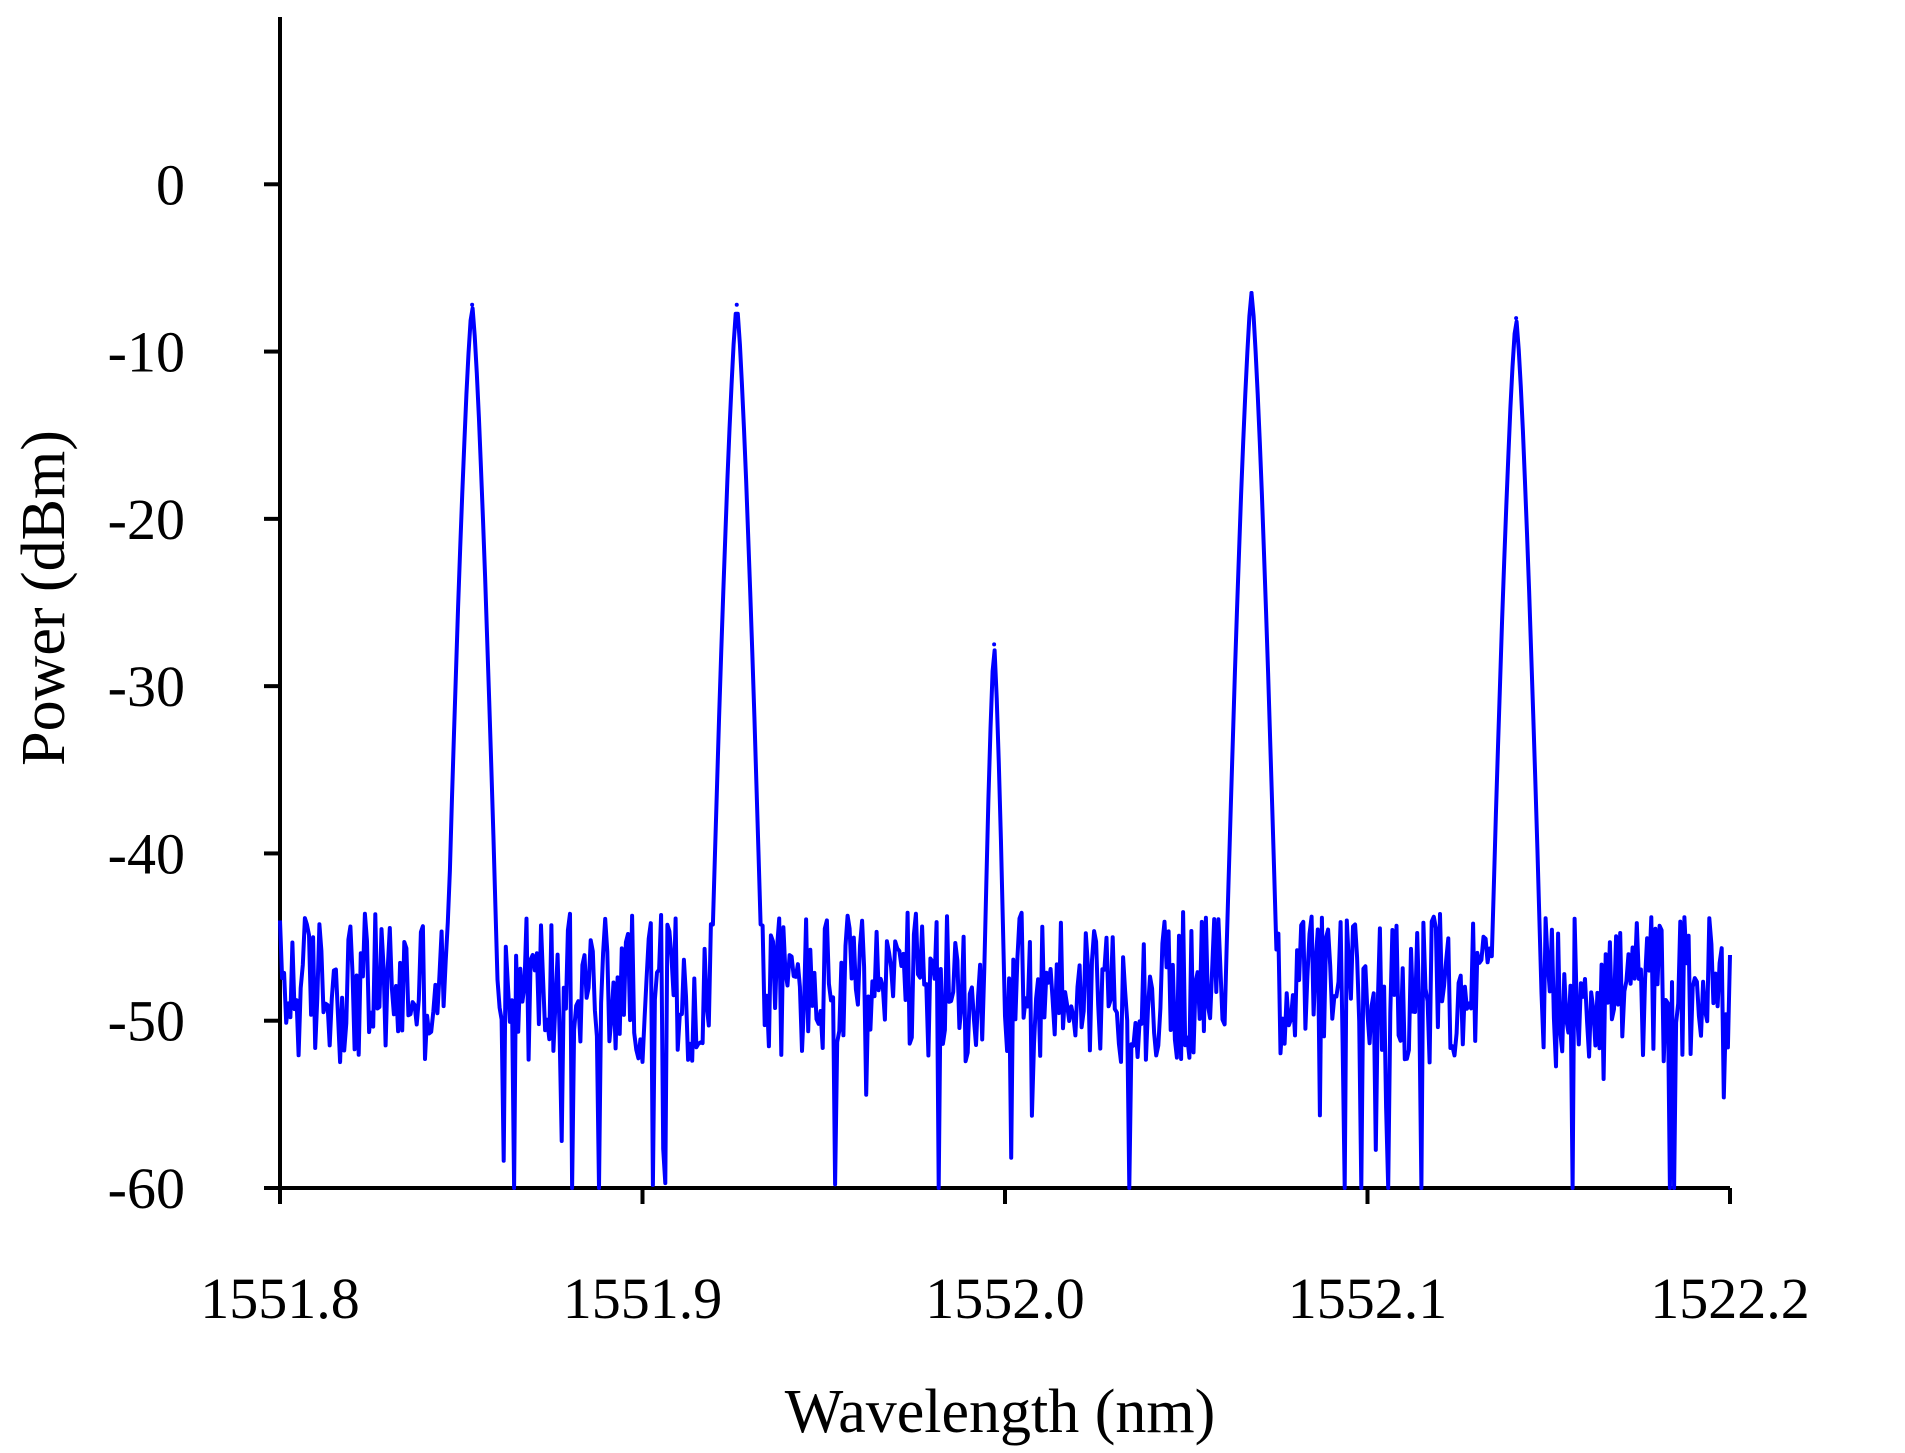 The image size is (1905, 1453). I want to click on x-tick-label: 1552.1, so click(1368, 1298).